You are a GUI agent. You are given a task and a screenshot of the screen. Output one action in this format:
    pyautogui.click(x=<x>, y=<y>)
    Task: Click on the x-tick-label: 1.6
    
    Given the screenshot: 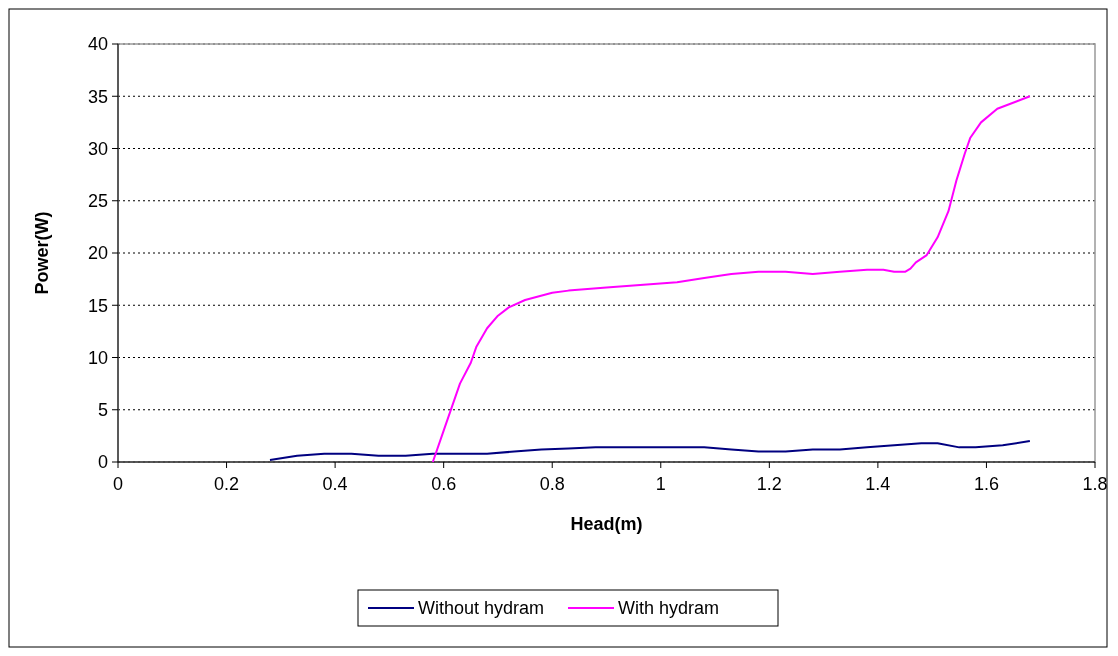 What is the action you would take?
    pyautogui.click(x=986, y=484)
    